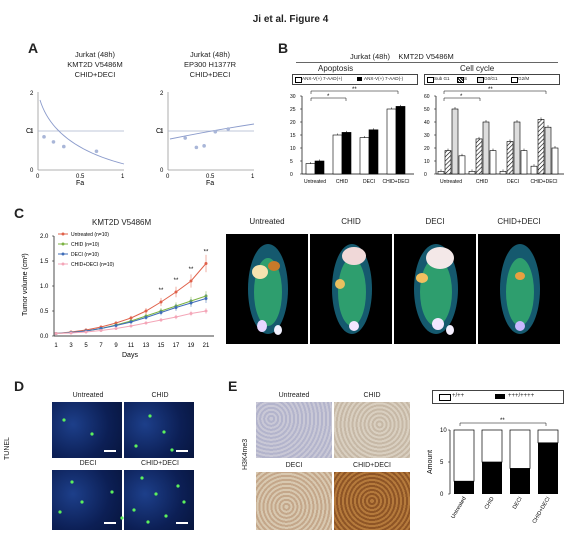  What do you see at coordinates (161, 346) in the screenshot?
I see `c-xtick: 15` at bounding box center [161, 346].